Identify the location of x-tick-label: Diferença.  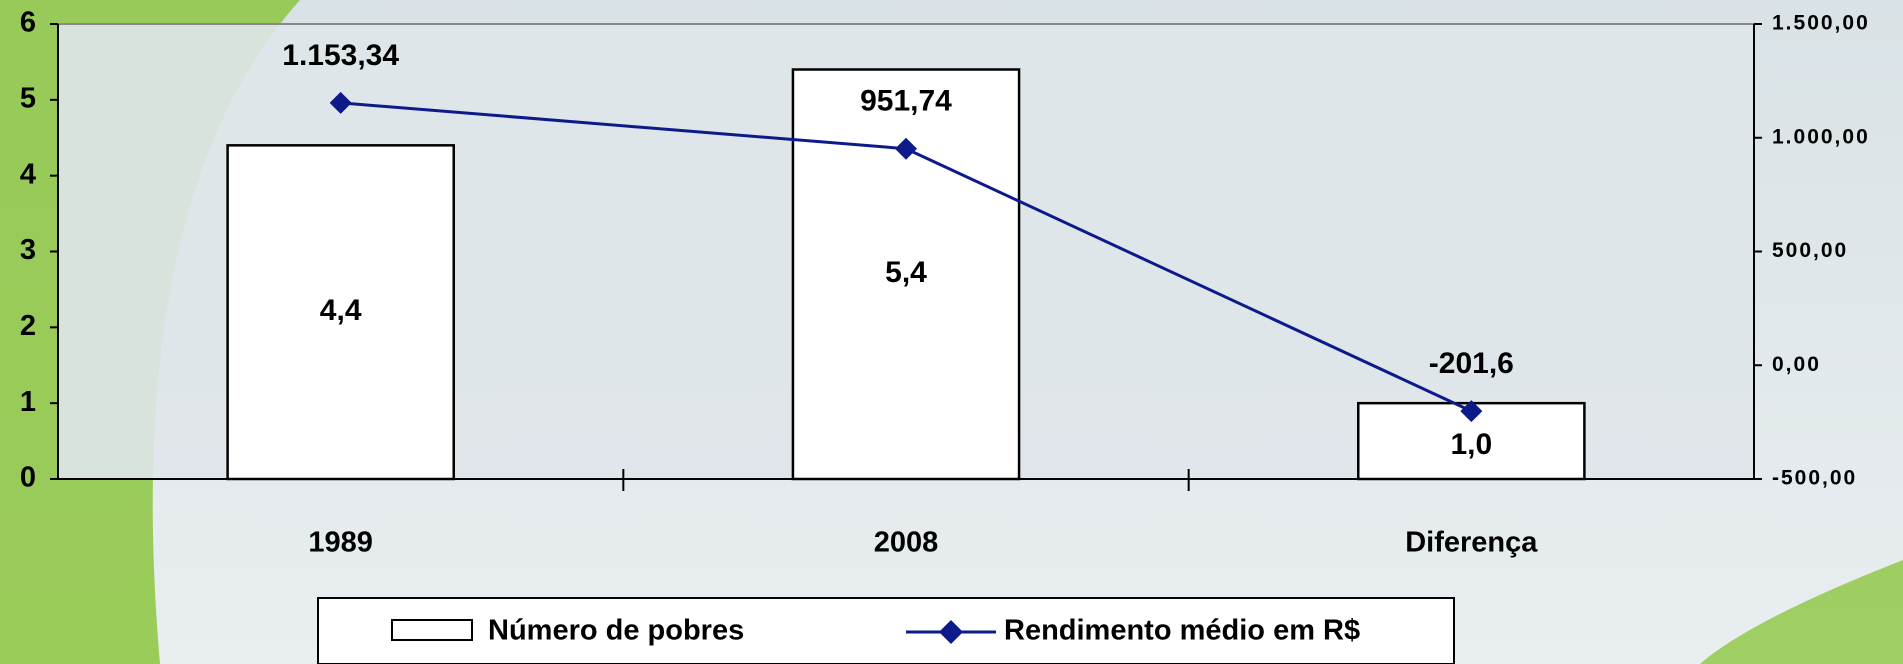
(1471, 543).